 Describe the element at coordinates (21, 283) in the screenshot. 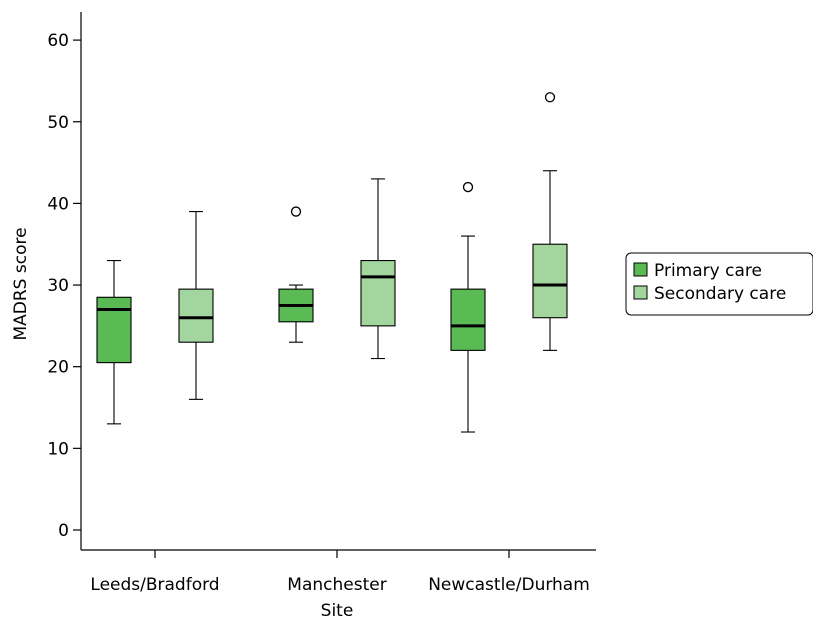

I see `y-axis-title: MADRS score` at that location.